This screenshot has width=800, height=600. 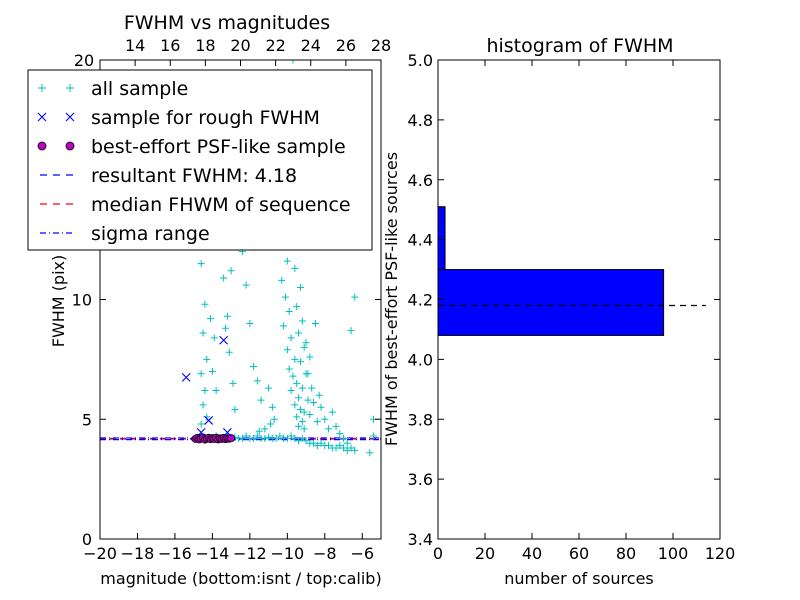 I want to click on scatter-x-tick-label: −14, so click(x=213, y=553).